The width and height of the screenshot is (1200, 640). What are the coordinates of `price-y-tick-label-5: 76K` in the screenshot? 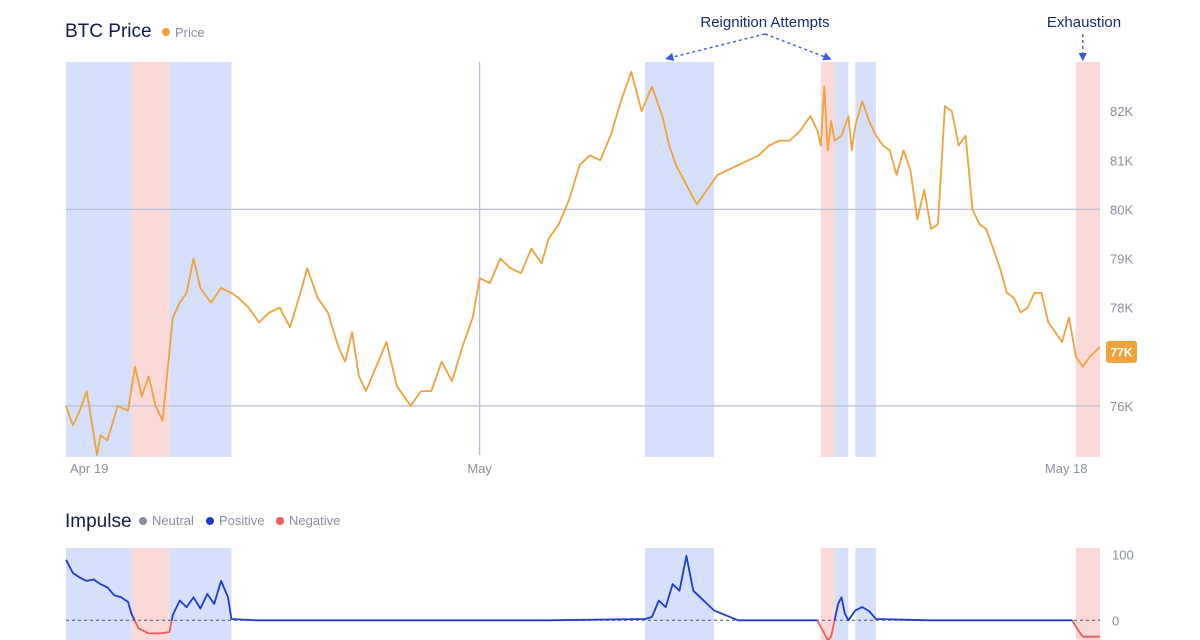 It's located at (1121, 406).